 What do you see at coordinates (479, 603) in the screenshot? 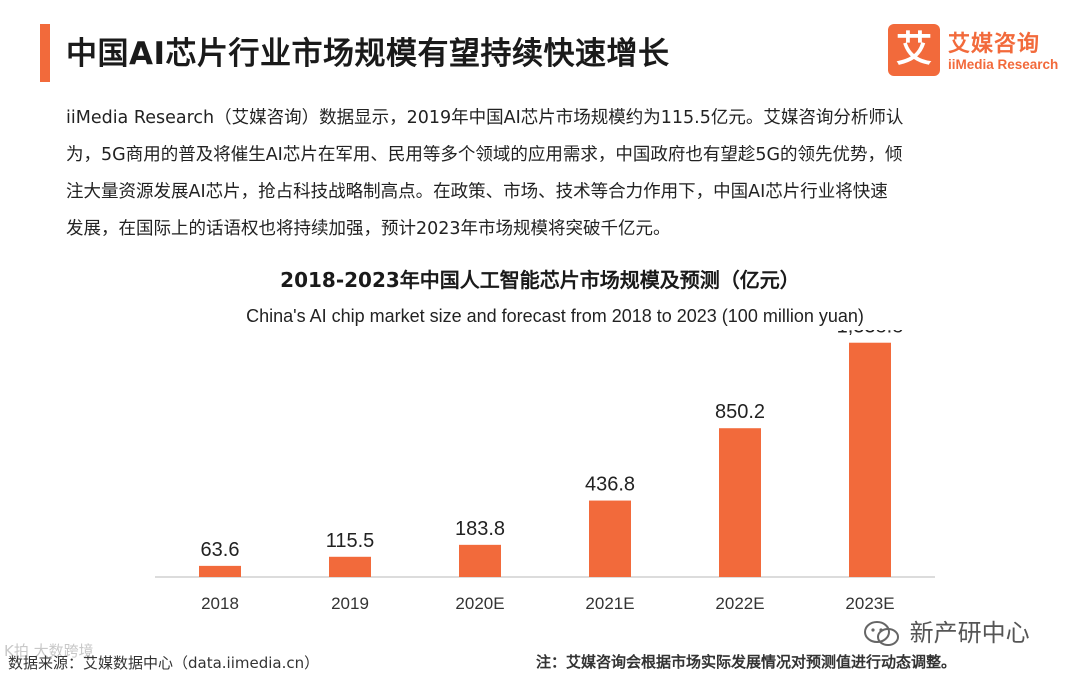
I see `x-tick-2020E: 2020E` at bounding box center [479, 603].